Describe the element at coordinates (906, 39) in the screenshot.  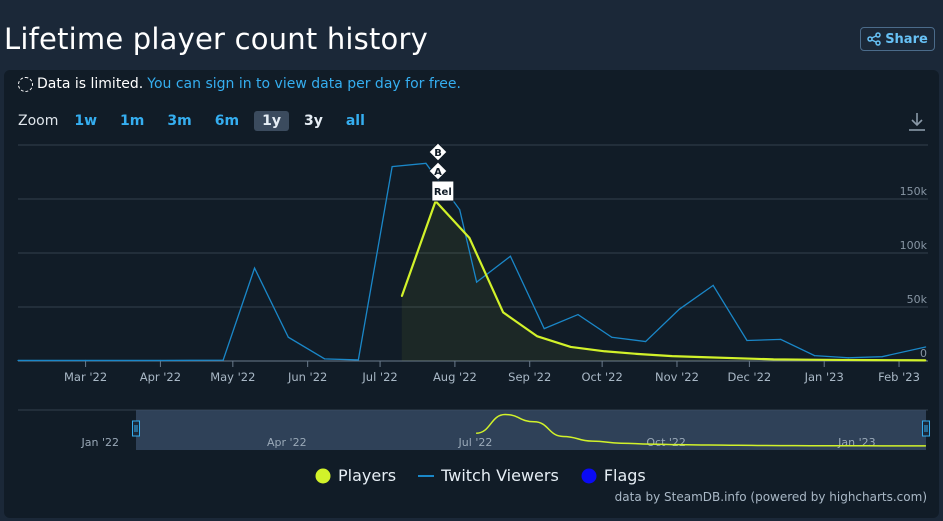
I see `share-label: Share` at that location.